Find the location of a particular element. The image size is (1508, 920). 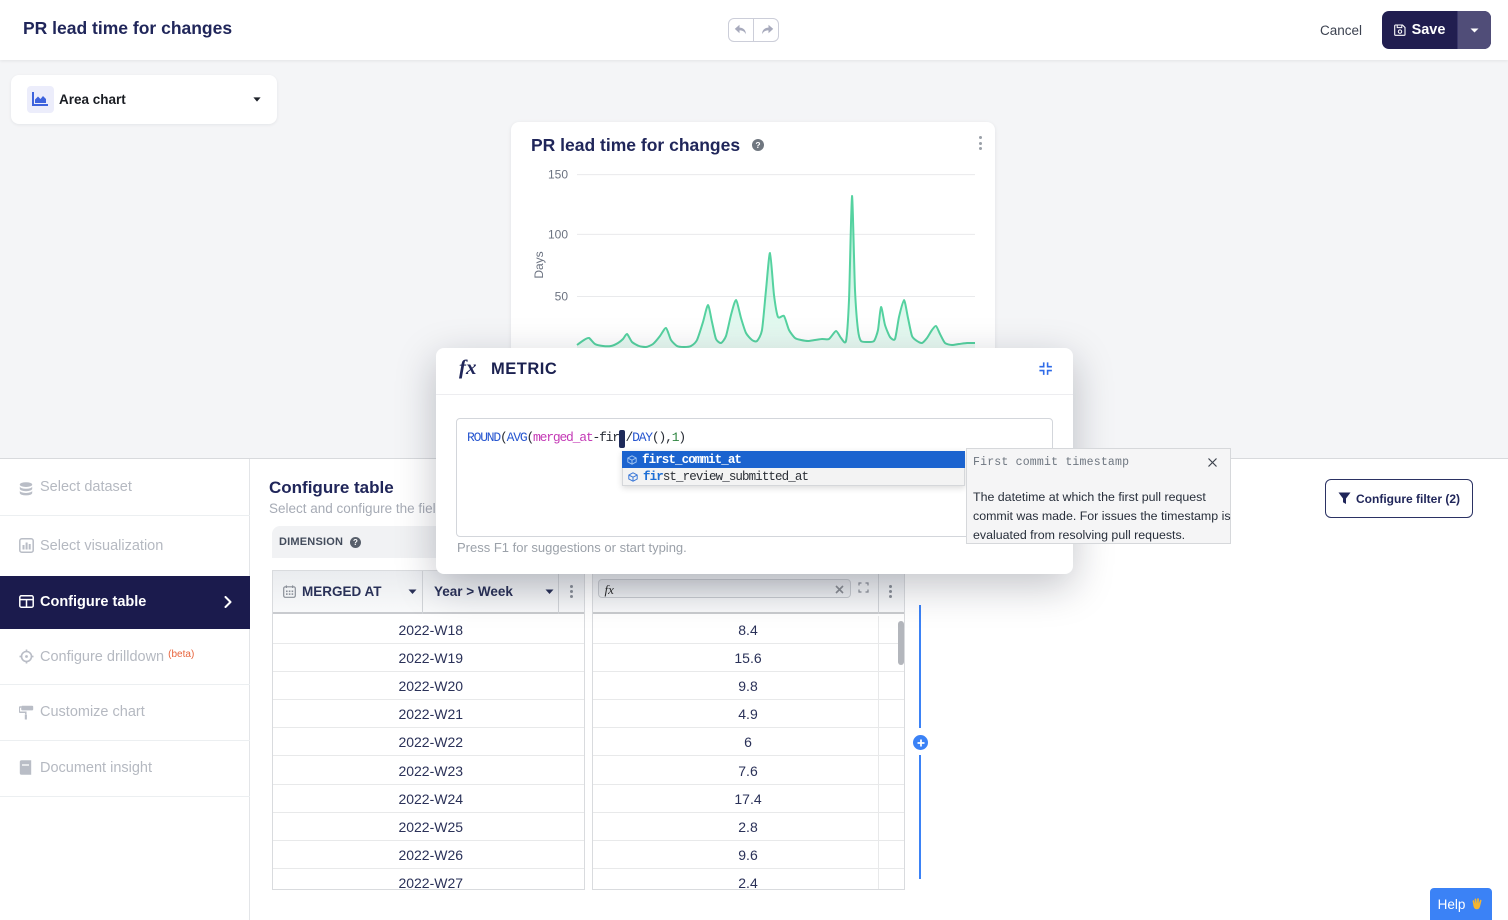

svg-text: 150 is located at coordinates (558, 175).